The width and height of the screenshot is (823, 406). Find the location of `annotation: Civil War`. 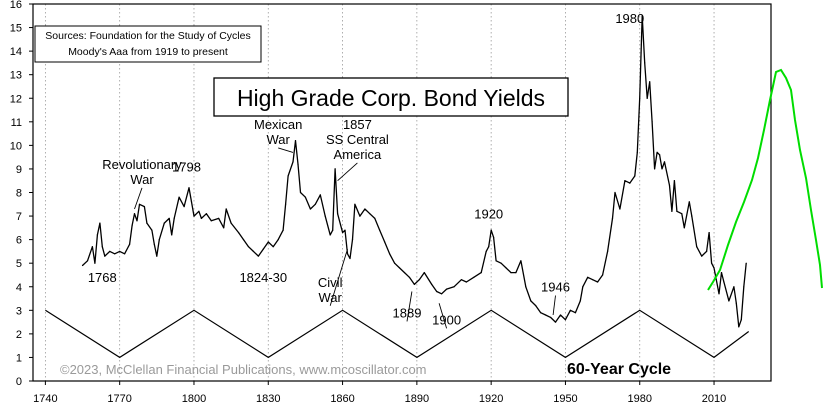

annotation: Civil War is located at coordinates (333, 277).